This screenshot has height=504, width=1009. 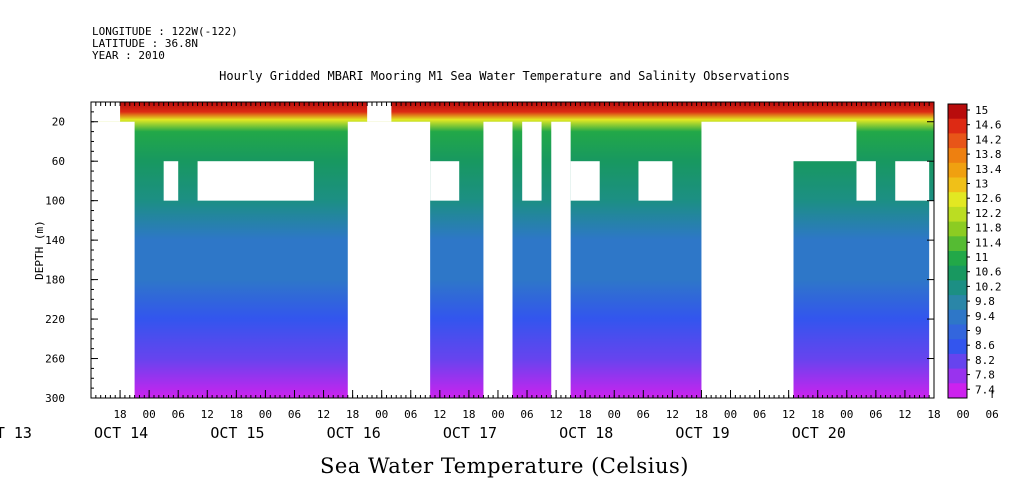 What do you see at coordinates (988, 242) in the screenshot?
I see `colorbar-label: 11.4` at bounding box center [988, 242].